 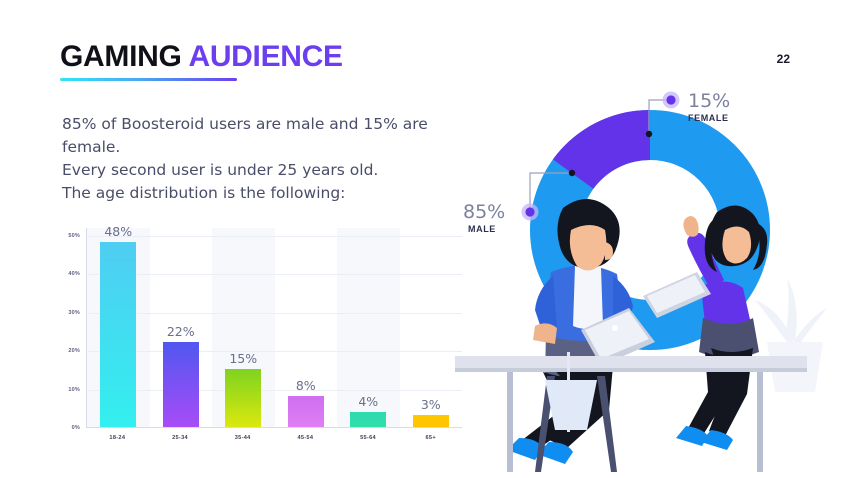 What do you see at coordinates (368, 401) in the screenshot?
I see `bar-value-label-55-64: 4%` at bounding box center [368, 401].